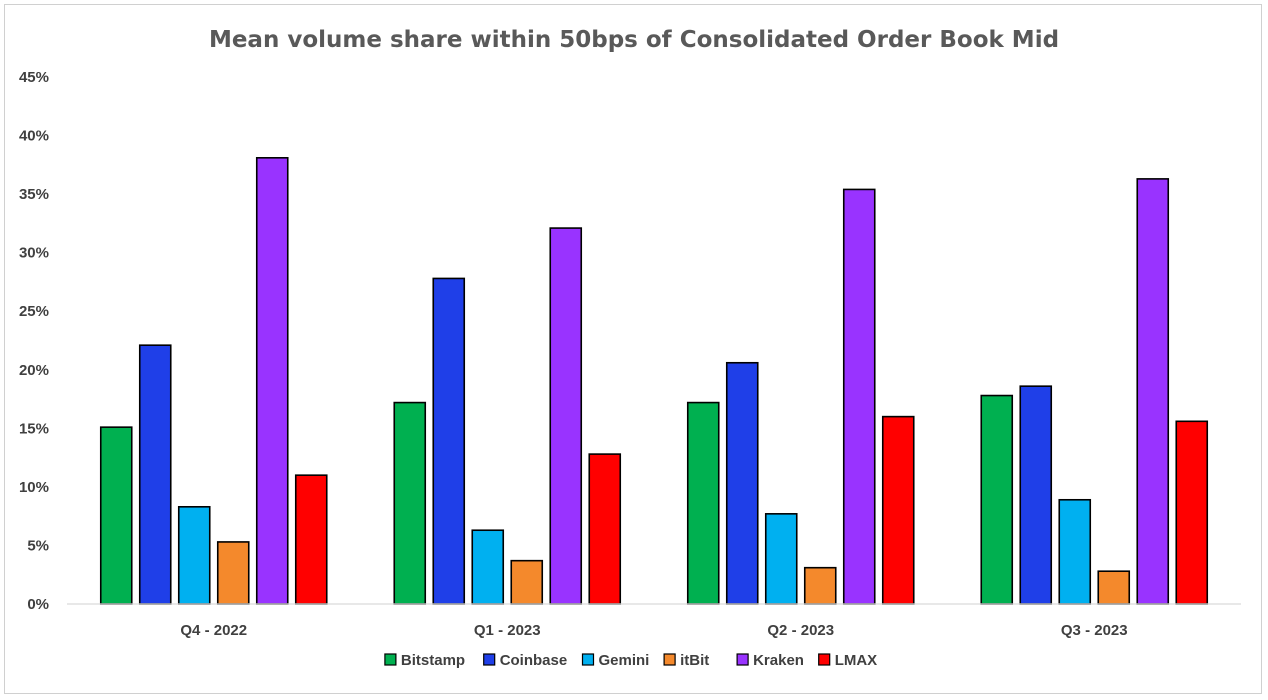 The height and width of the screenshot is (700, 1268). Describe the element at coordinates (34, 136) in the screenshot. I see `y-tick-label: 40%` at that location.